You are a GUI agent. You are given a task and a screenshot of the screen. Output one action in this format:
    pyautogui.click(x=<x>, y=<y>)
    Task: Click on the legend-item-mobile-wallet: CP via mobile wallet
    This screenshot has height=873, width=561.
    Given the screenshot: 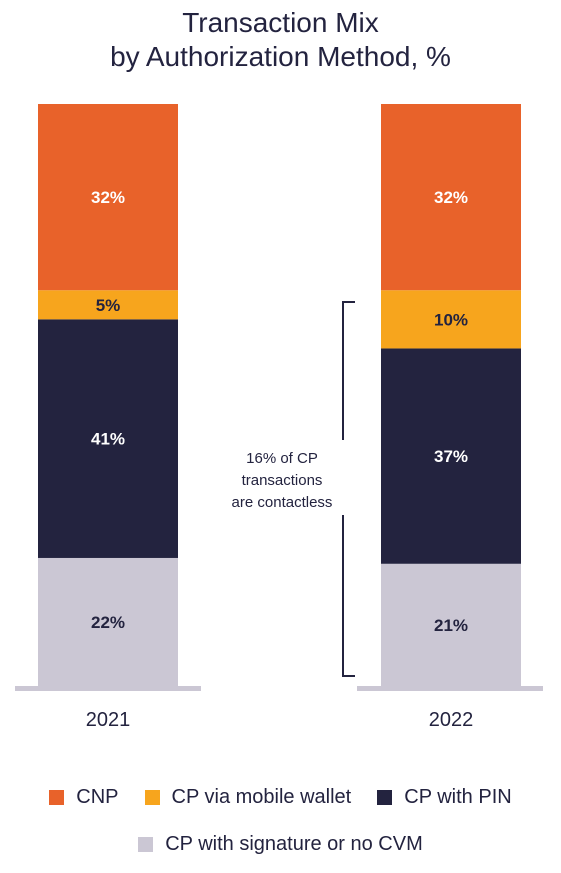 What is the action you would take?
    pyautogui.click(x=248, y=797)
    